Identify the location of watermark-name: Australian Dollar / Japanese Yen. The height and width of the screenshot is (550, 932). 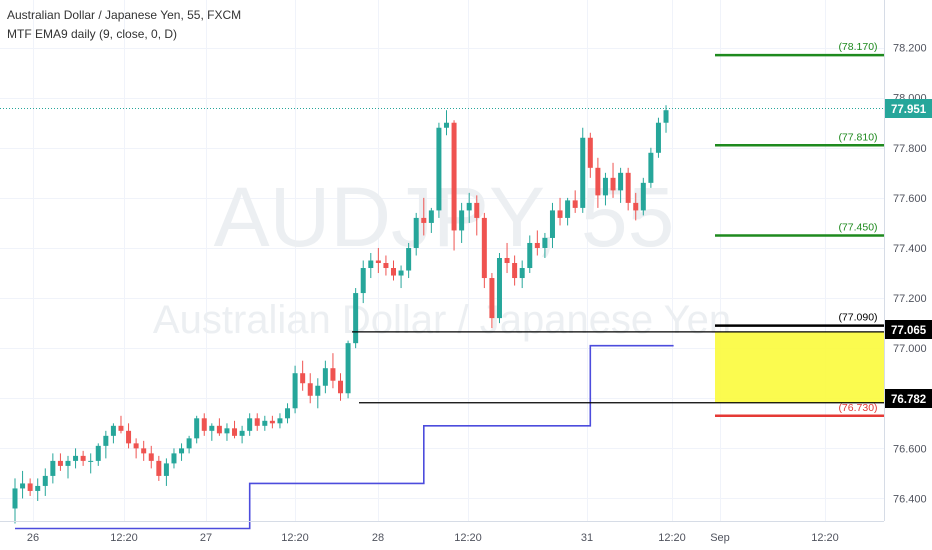
(442, 320).